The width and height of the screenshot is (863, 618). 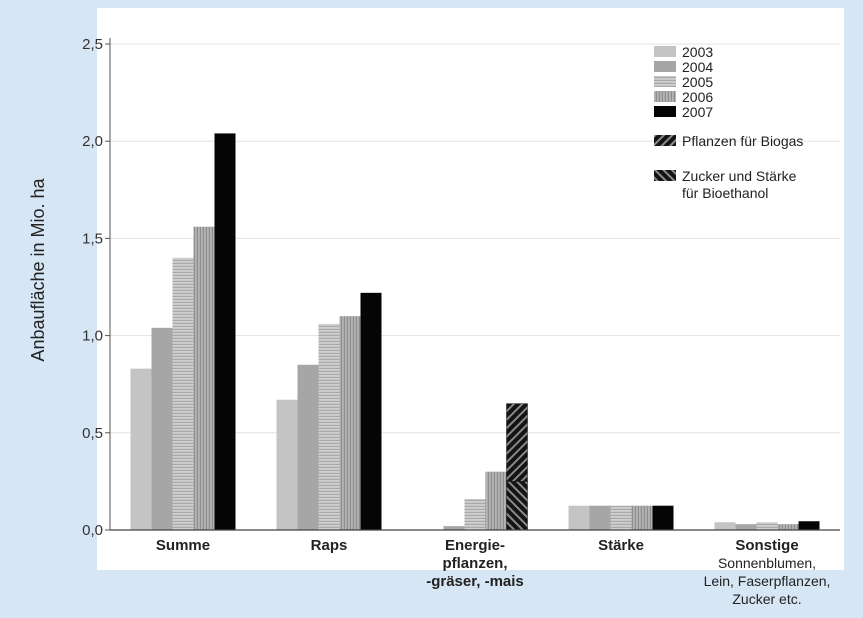 I want to click on legend-label: 2006, so click(x=697, y=97).